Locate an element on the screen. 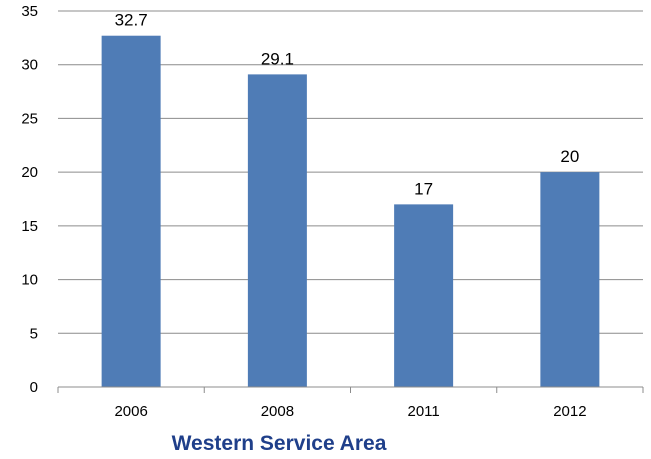  x-axis-title: Western Service Area is located at coordinates (279, 443).